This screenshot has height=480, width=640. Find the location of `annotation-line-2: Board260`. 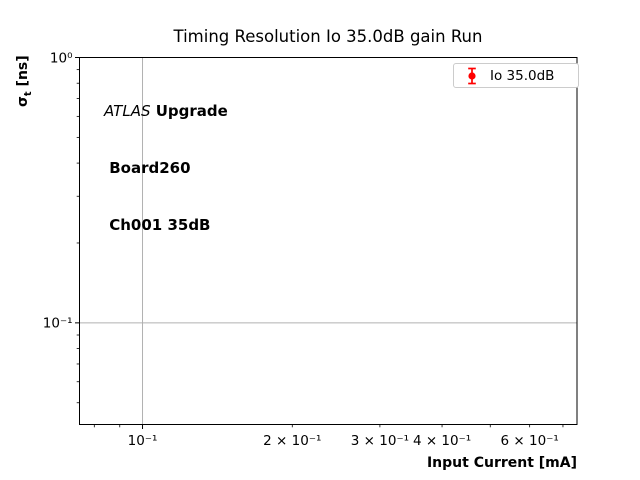

annotation-line-2: Board260 is located at coordinates (147, 168).